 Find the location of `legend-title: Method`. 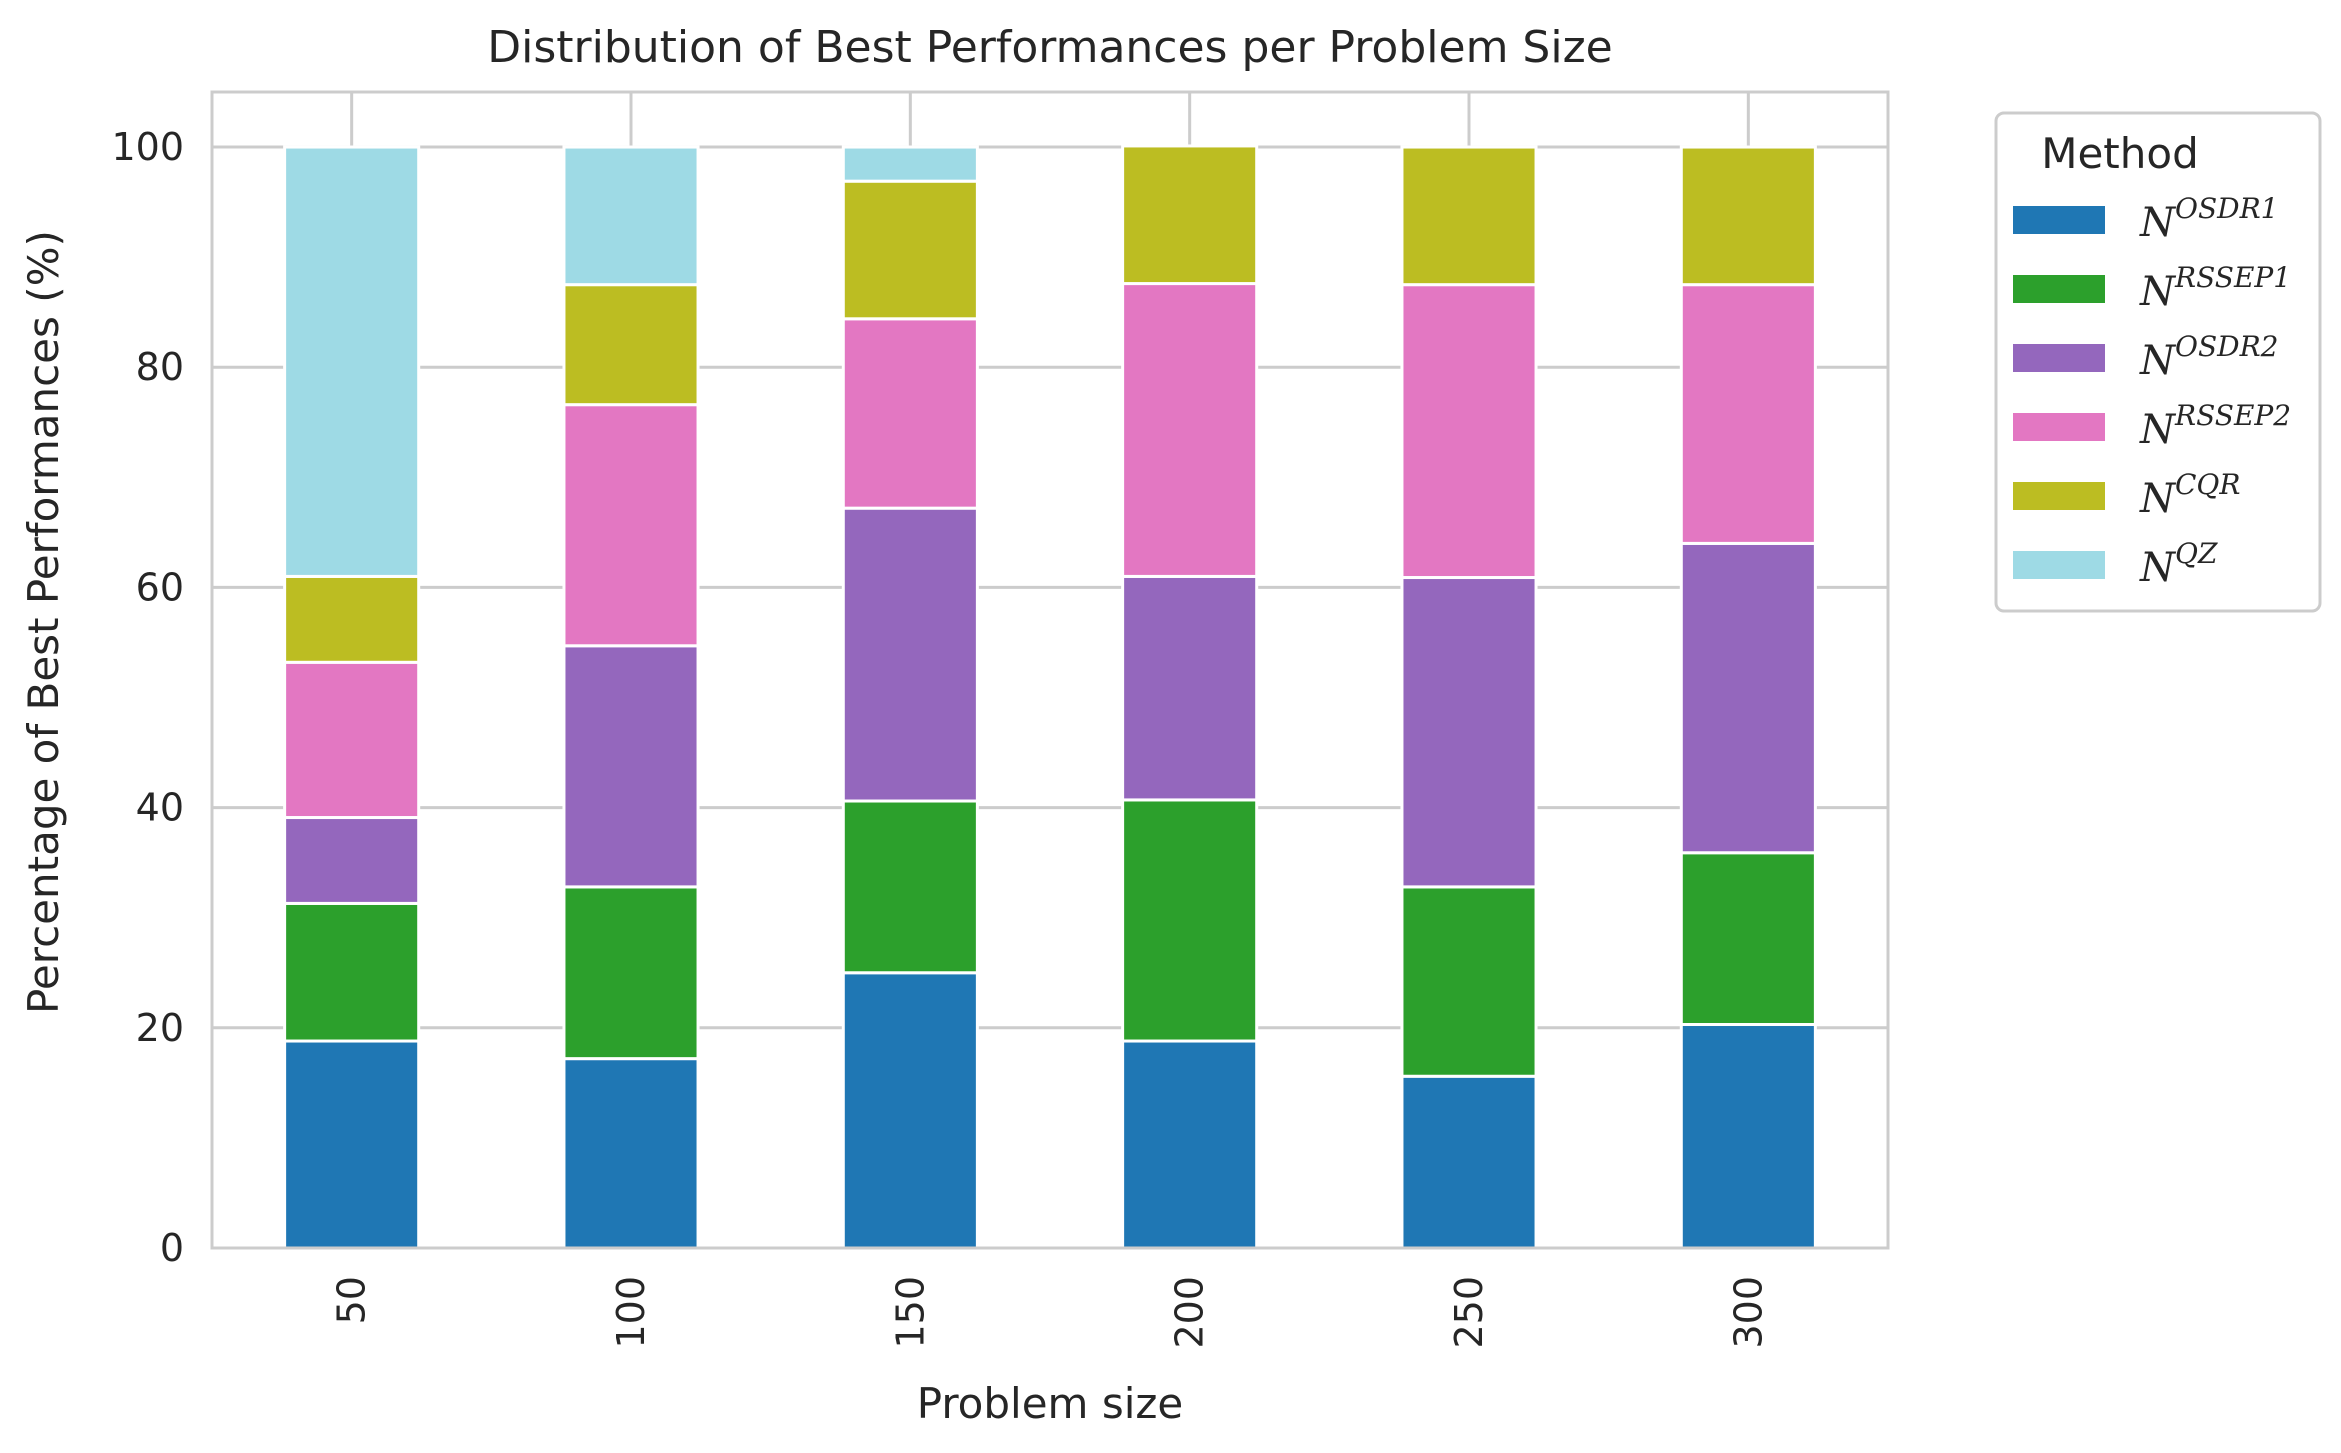

legend-title: Method is located at coordinates (2120, 153).